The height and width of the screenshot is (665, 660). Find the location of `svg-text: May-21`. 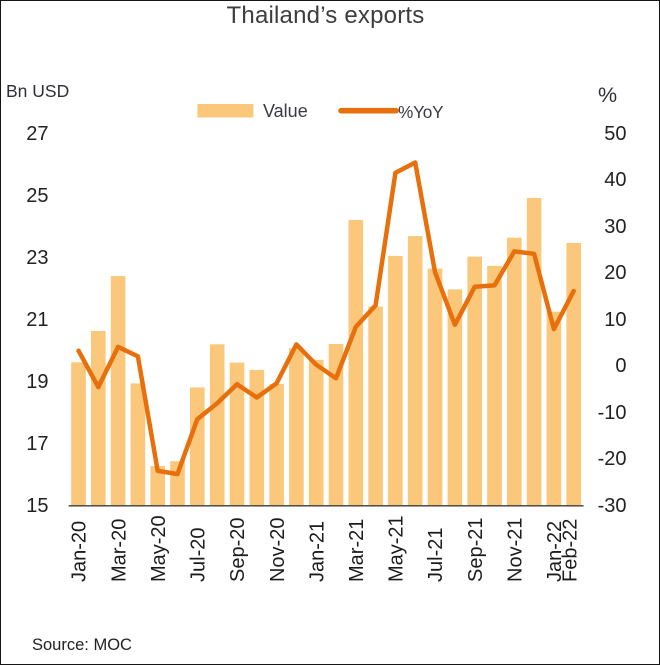

svg-text: May-21 is located at coordinates (397, 548).